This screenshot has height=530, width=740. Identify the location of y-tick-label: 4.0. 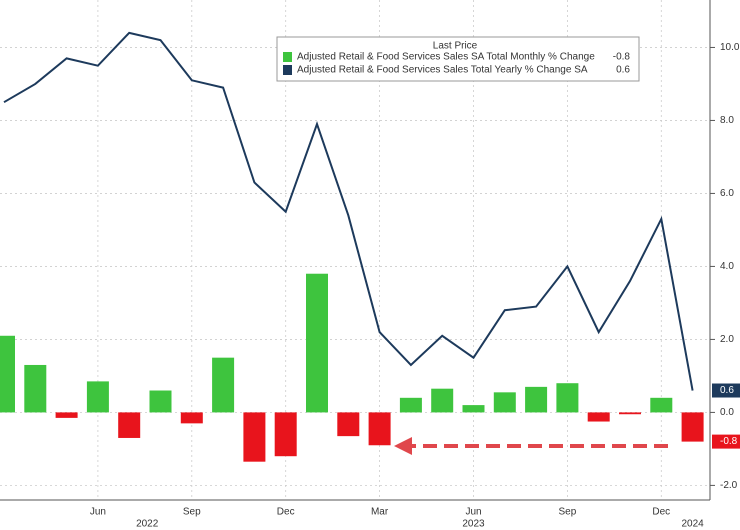
(727, 266).